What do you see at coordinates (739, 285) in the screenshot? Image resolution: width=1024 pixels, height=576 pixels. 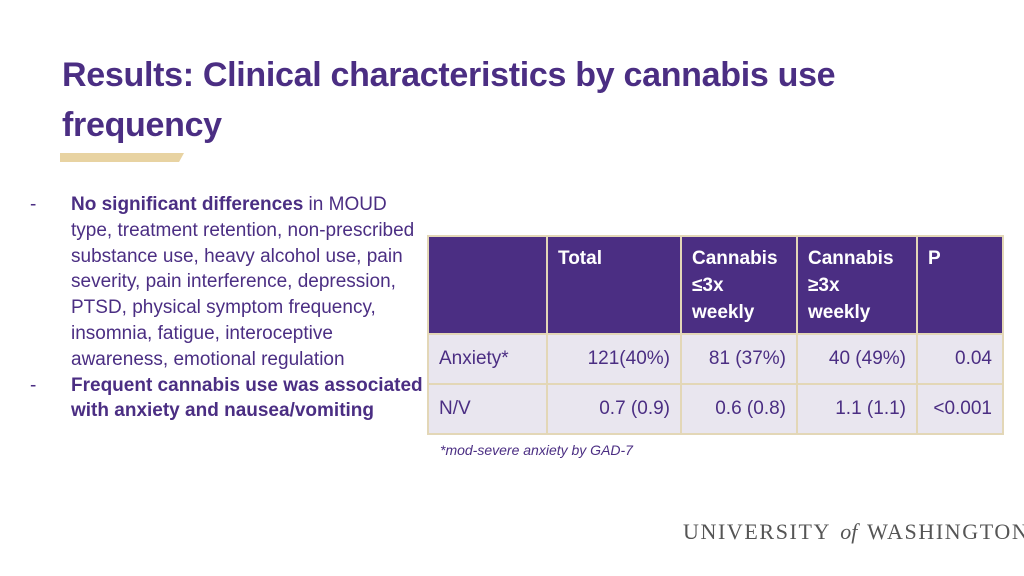 I see `header-cell-cannabis-le-3x: Cannabis ≤3x weekly` at bounding box center [739, 285].